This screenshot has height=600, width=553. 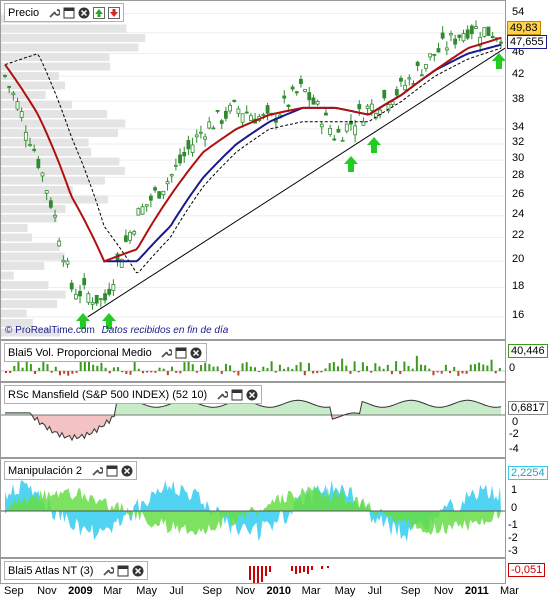 I want to click on volume-panel: Blai5 Vol. Proporcional Medio, so click(x=253, y=361).